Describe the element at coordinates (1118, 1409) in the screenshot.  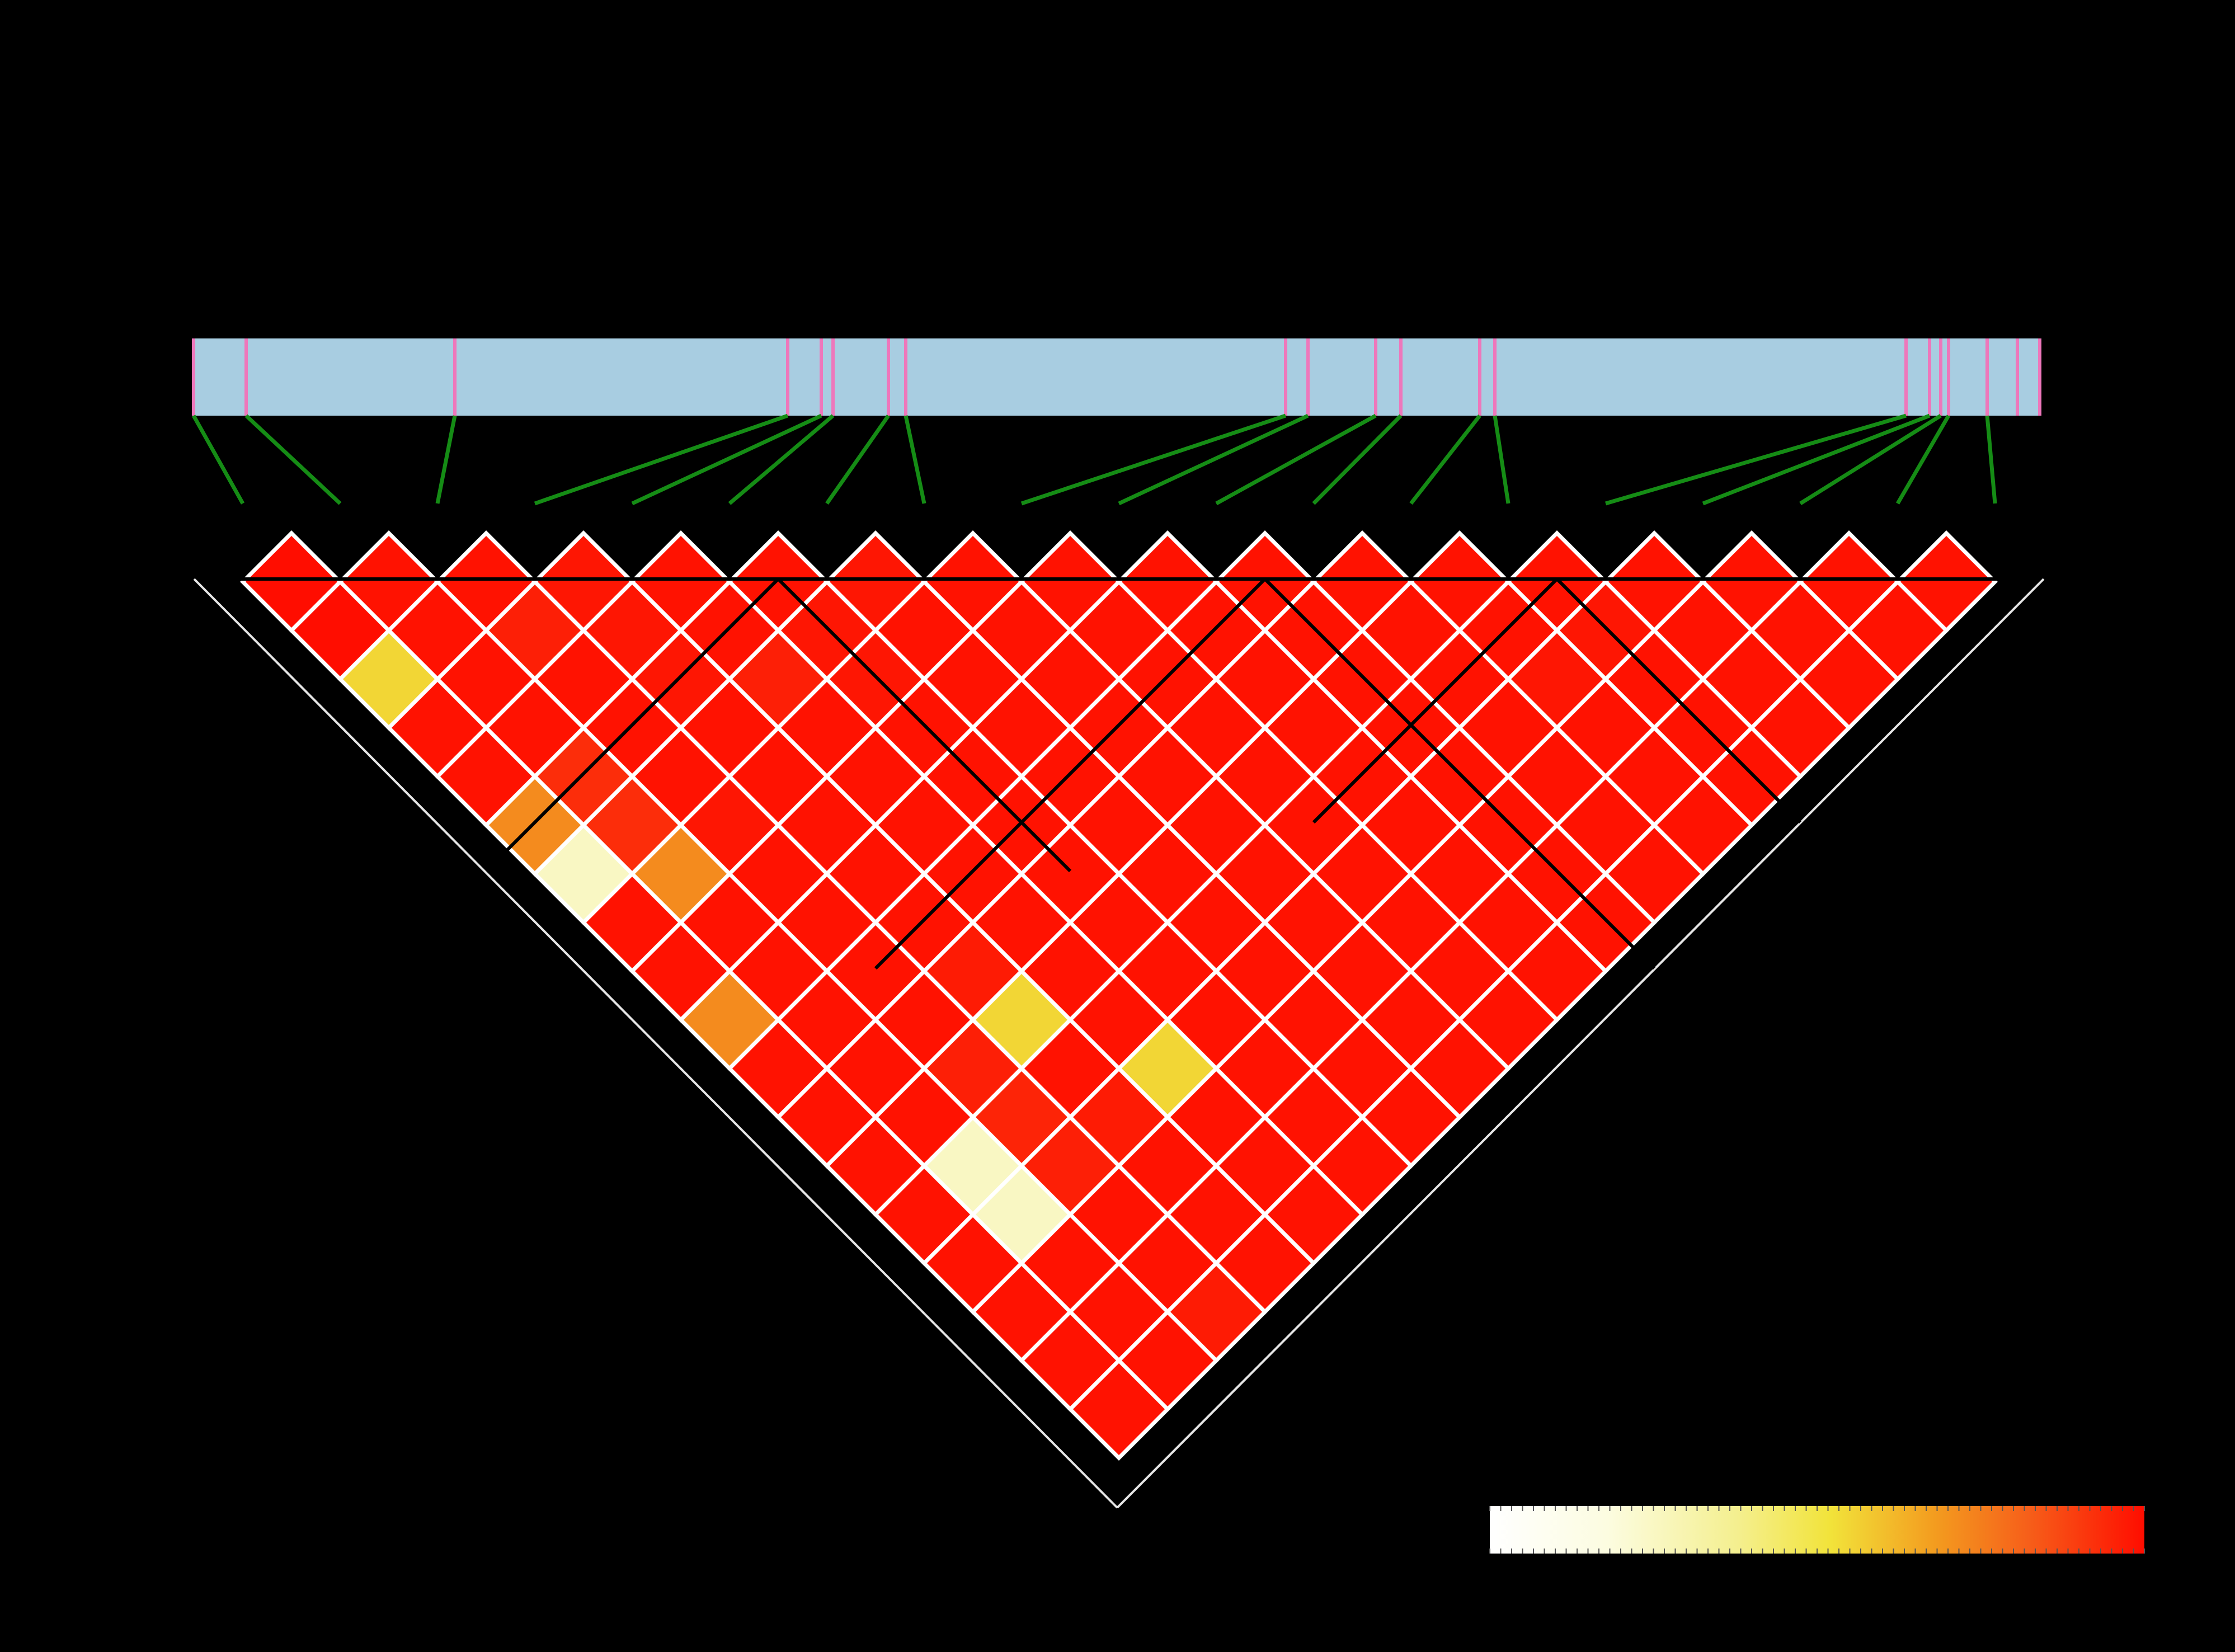
I see `ld-cell` at that location.